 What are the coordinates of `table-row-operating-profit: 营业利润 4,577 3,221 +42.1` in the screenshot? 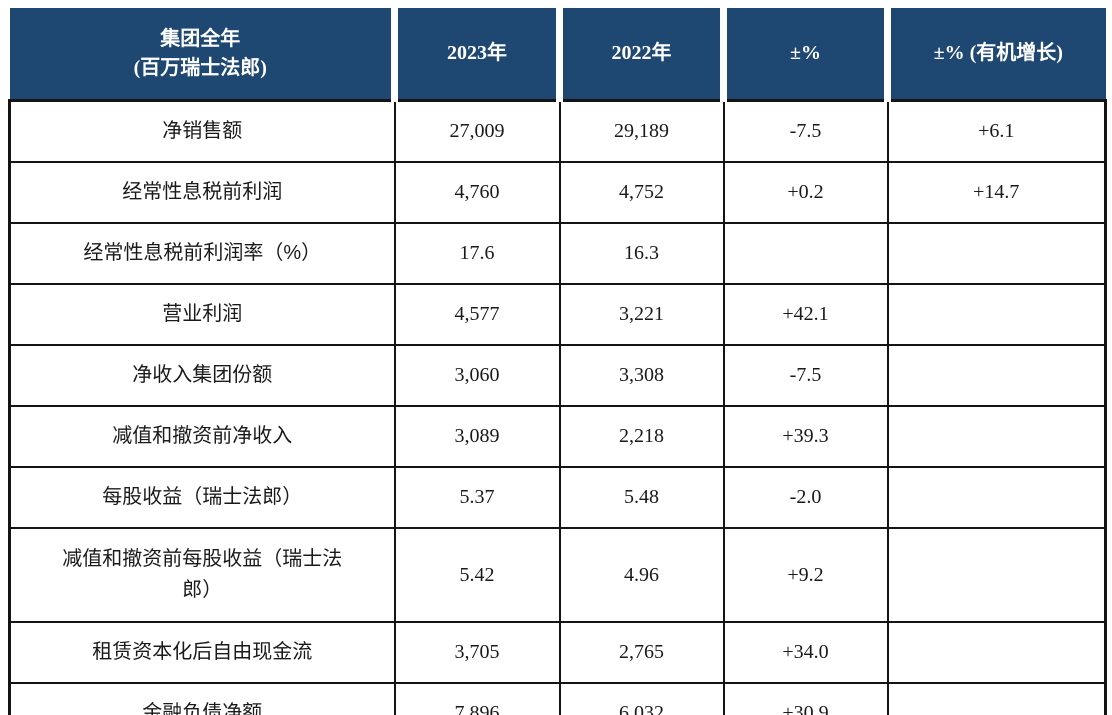 It's located at (557, 314).